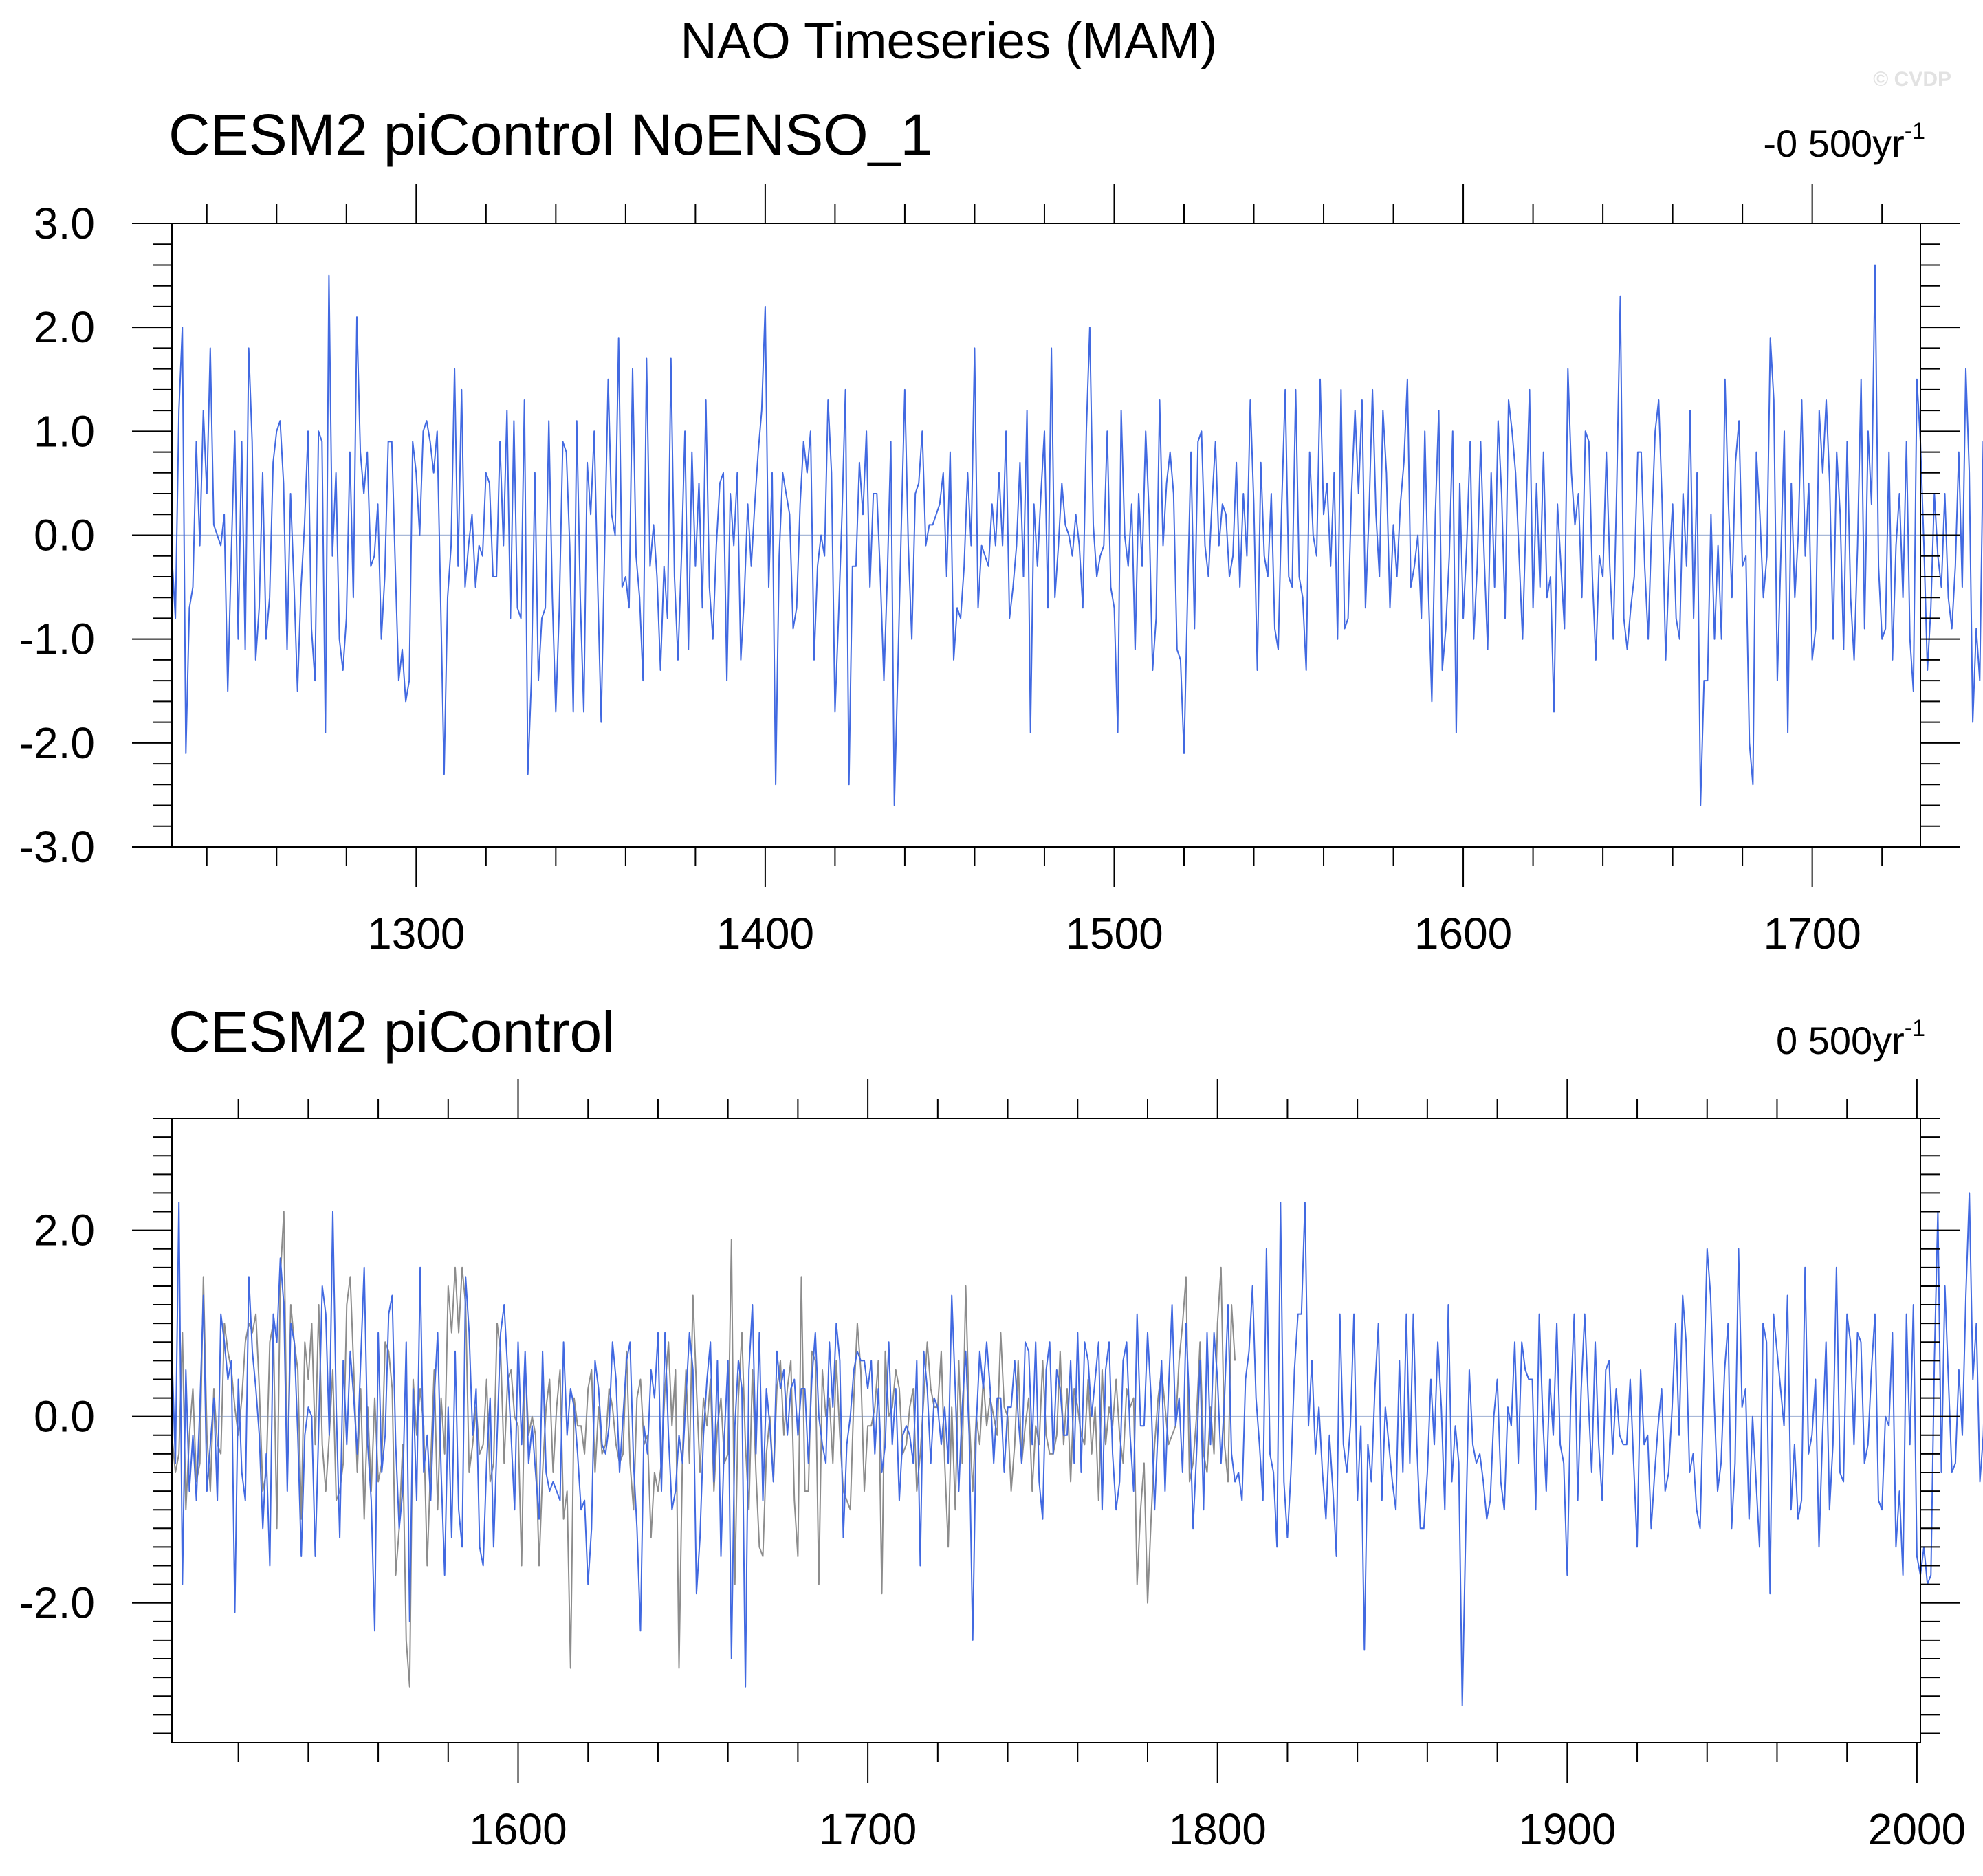 Image resolution: width=1983 pixels, height=1876 pixels. Describe the element at coordinates (550, 134) in the screenshot. I see `panel-title: CESM2 piControl NoENSO_1` at that location.